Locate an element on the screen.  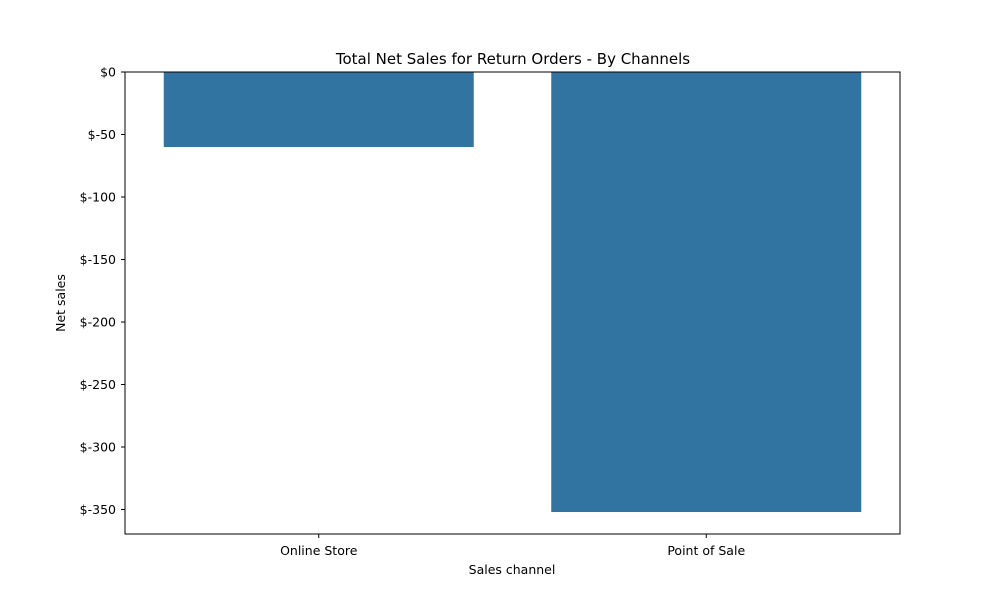
y-tick-label: $-300 is located at coordinates (98, 447).